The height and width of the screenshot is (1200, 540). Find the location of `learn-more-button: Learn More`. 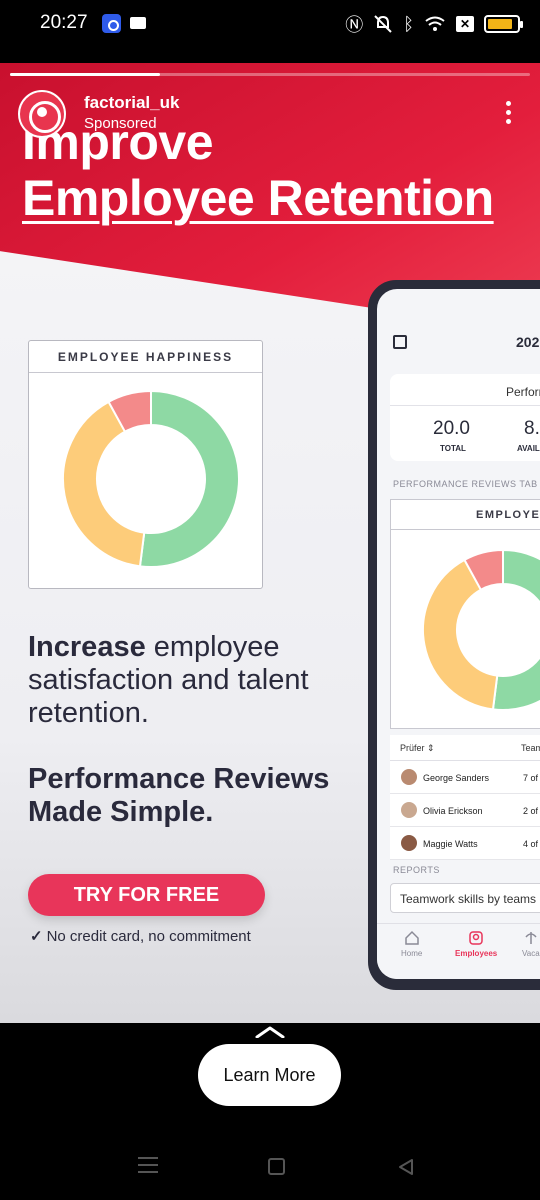

learn-more-button: Learn More is located at coordinates (269, 1075).